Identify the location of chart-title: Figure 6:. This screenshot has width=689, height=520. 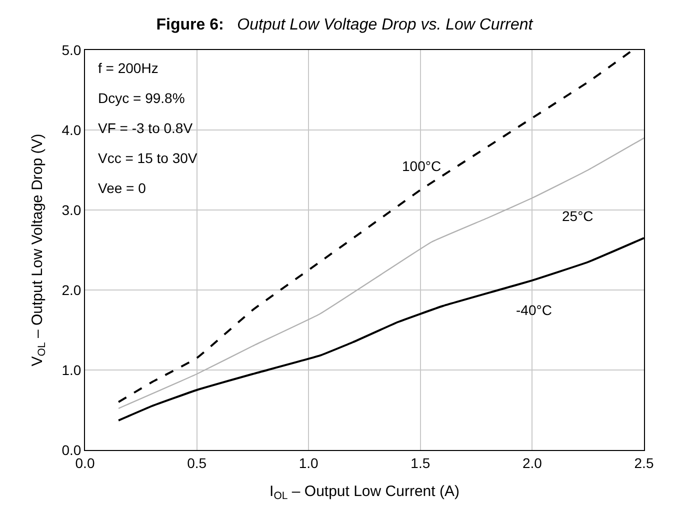
(190, 25).